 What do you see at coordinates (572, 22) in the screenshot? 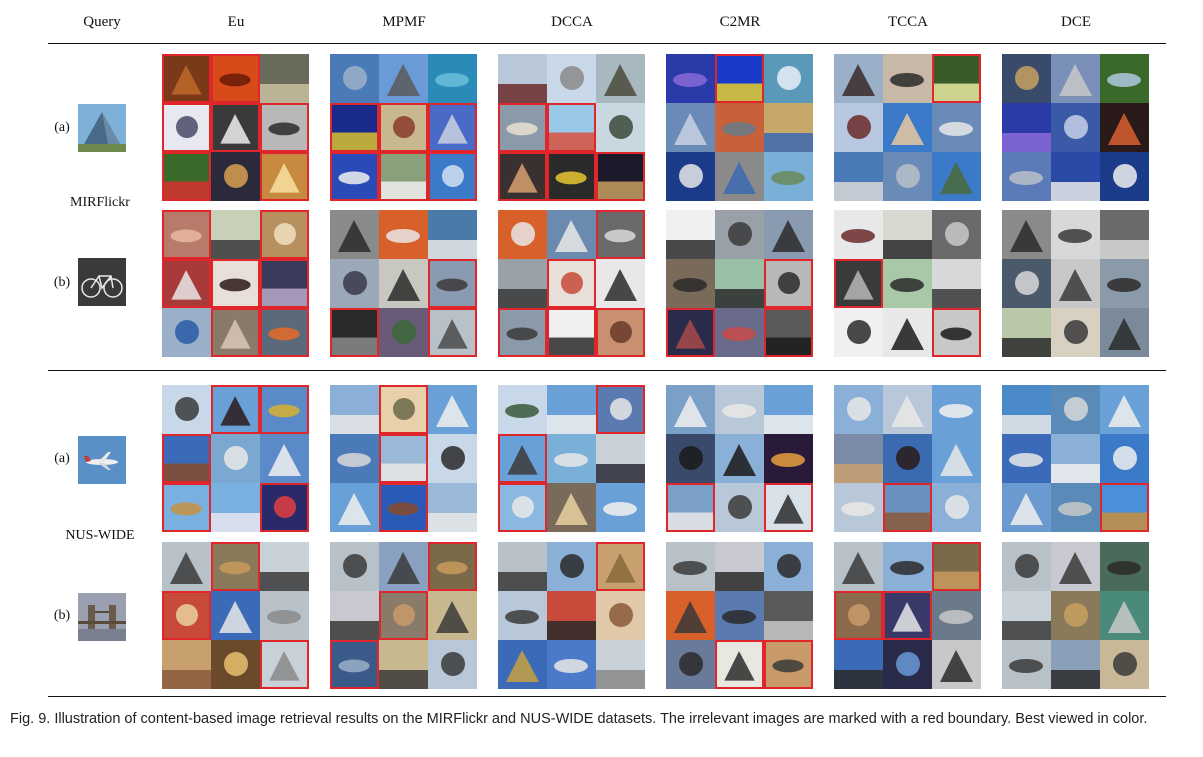
I see `column-header-dcca: DCCA` at bounding box center [572, 22].